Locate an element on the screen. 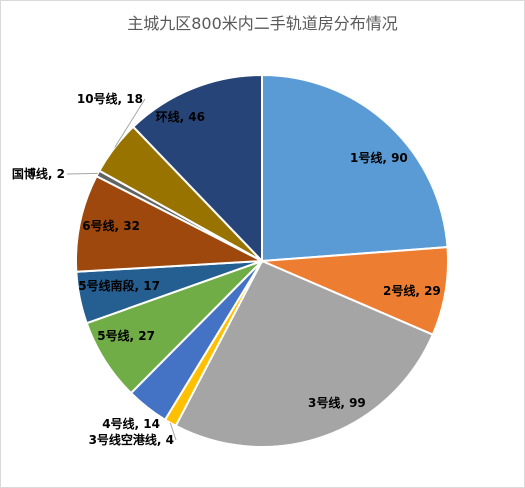  data-label-10: 10号线, 18 is located at coordinates (110, 98).